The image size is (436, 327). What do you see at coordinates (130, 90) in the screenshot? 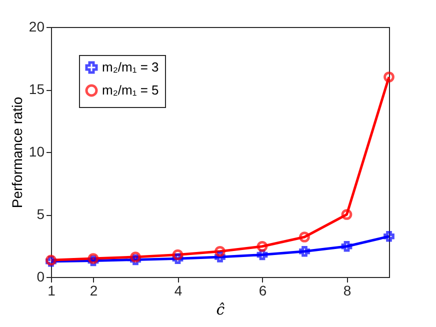
I see `legend-label: m₂/m₁ = 5` at bounding box center [130, 90].